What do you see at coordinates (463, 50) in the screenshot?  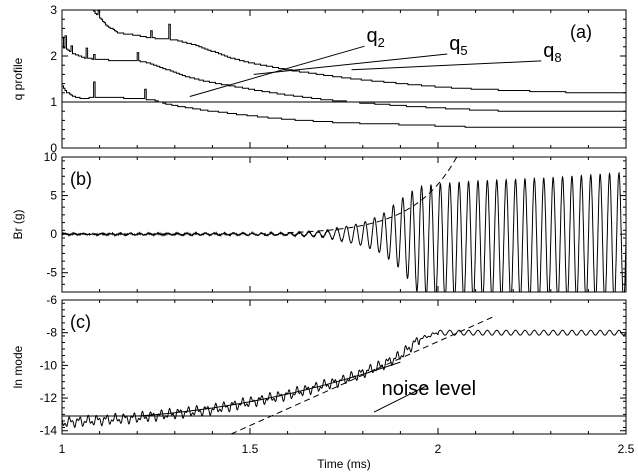 I see `series-label-subscript: 5` at bounding box center [463, 50].